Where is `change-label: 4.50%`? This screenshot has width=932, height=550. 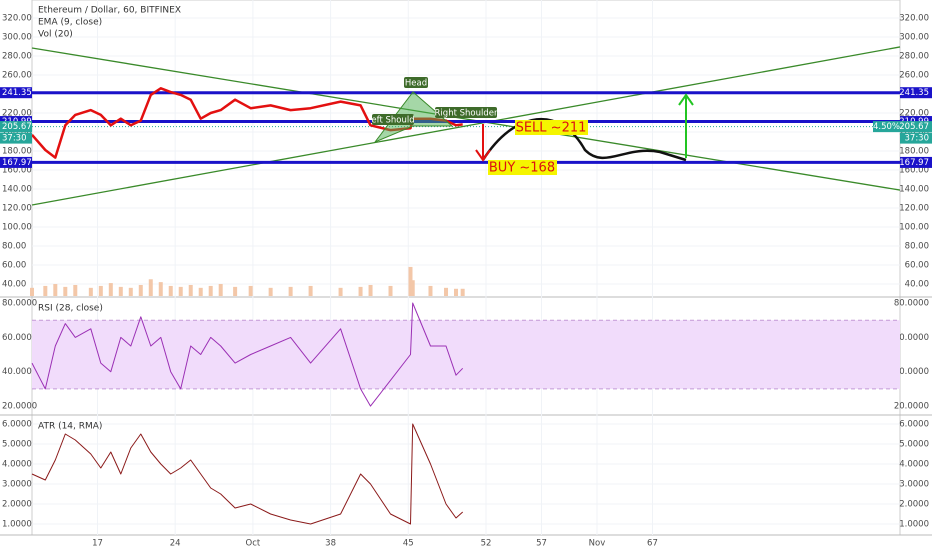
change-label: 4.50% is located at coordinates (886, 127).